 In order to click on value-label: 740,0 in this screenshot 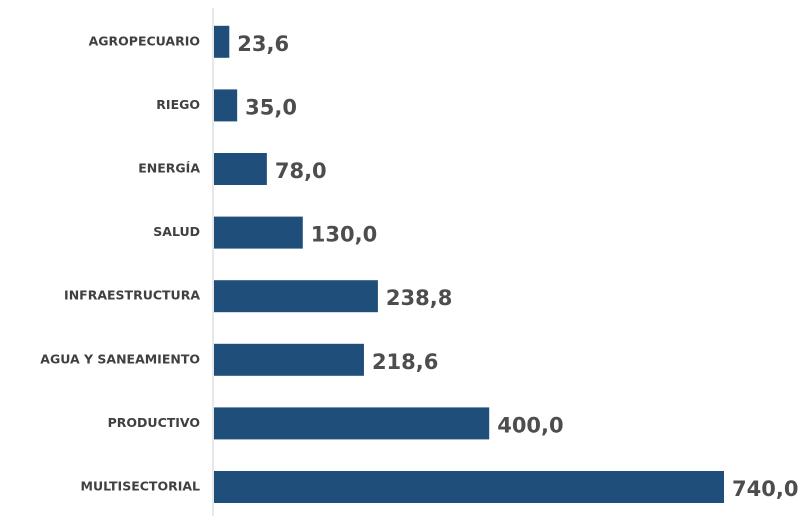, I will do `click(765, 489)`.